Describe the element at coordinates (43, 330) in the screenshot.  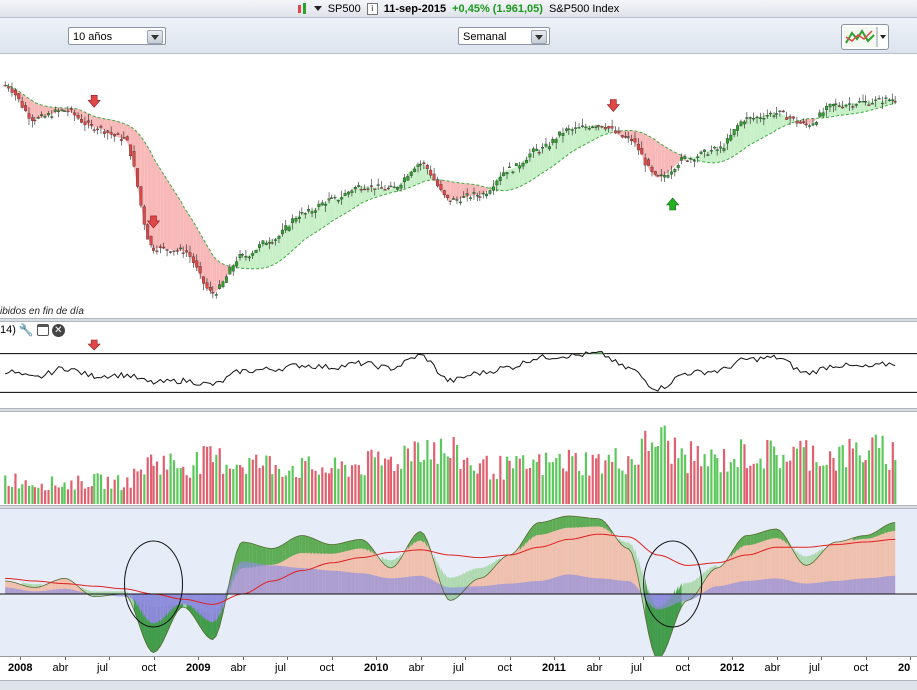
I see `window-icon` at that location.